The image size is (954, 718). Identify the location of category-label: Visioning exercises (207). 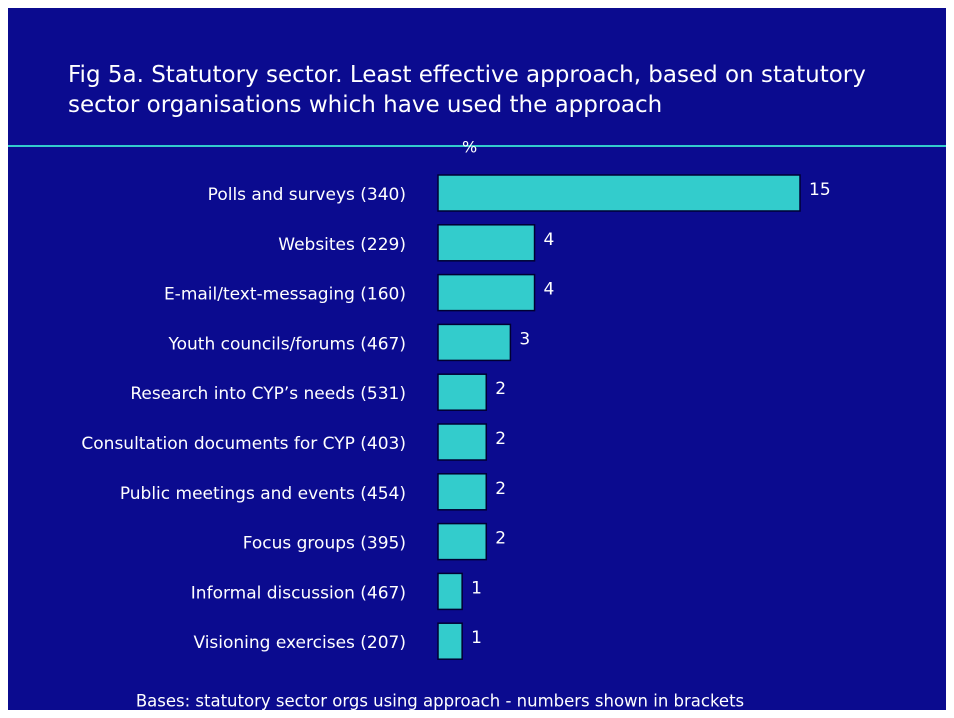
(299, 643).